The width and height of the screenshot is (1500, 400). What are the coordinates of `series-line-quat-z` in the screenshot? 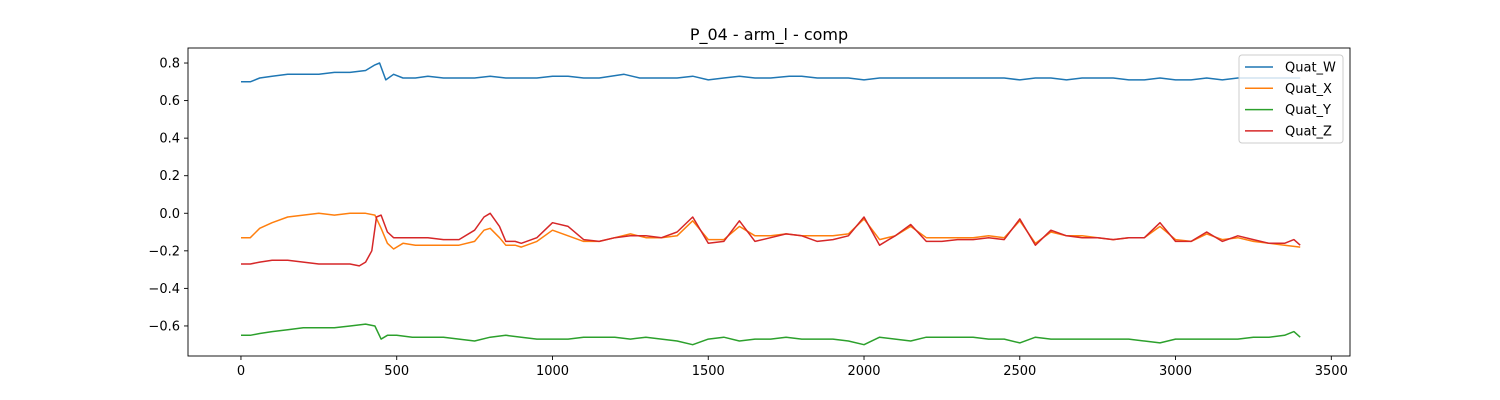 It's located at (771, 239).